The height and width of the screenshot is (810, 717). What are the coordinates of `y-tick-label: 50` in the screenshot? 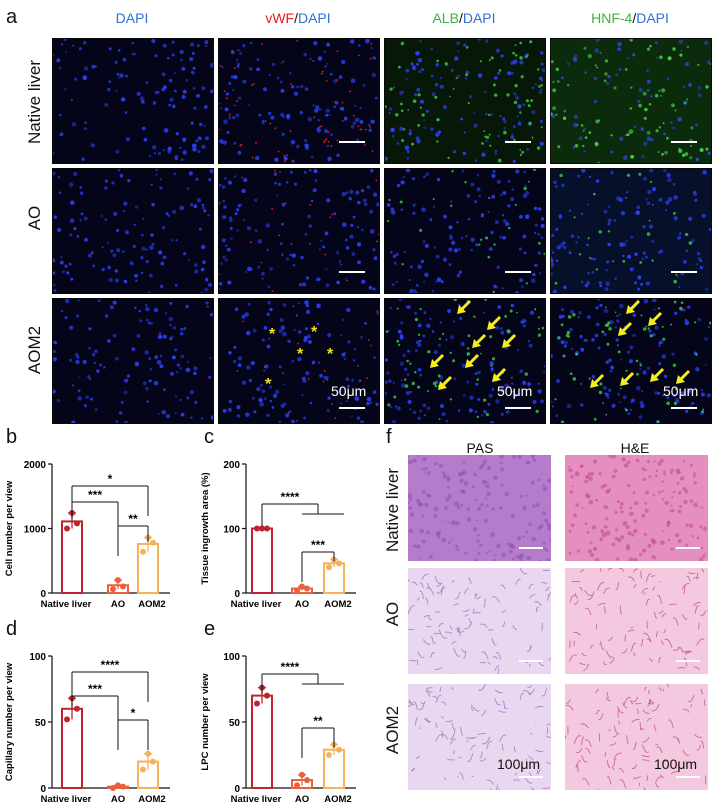 It's located at (41, 723).